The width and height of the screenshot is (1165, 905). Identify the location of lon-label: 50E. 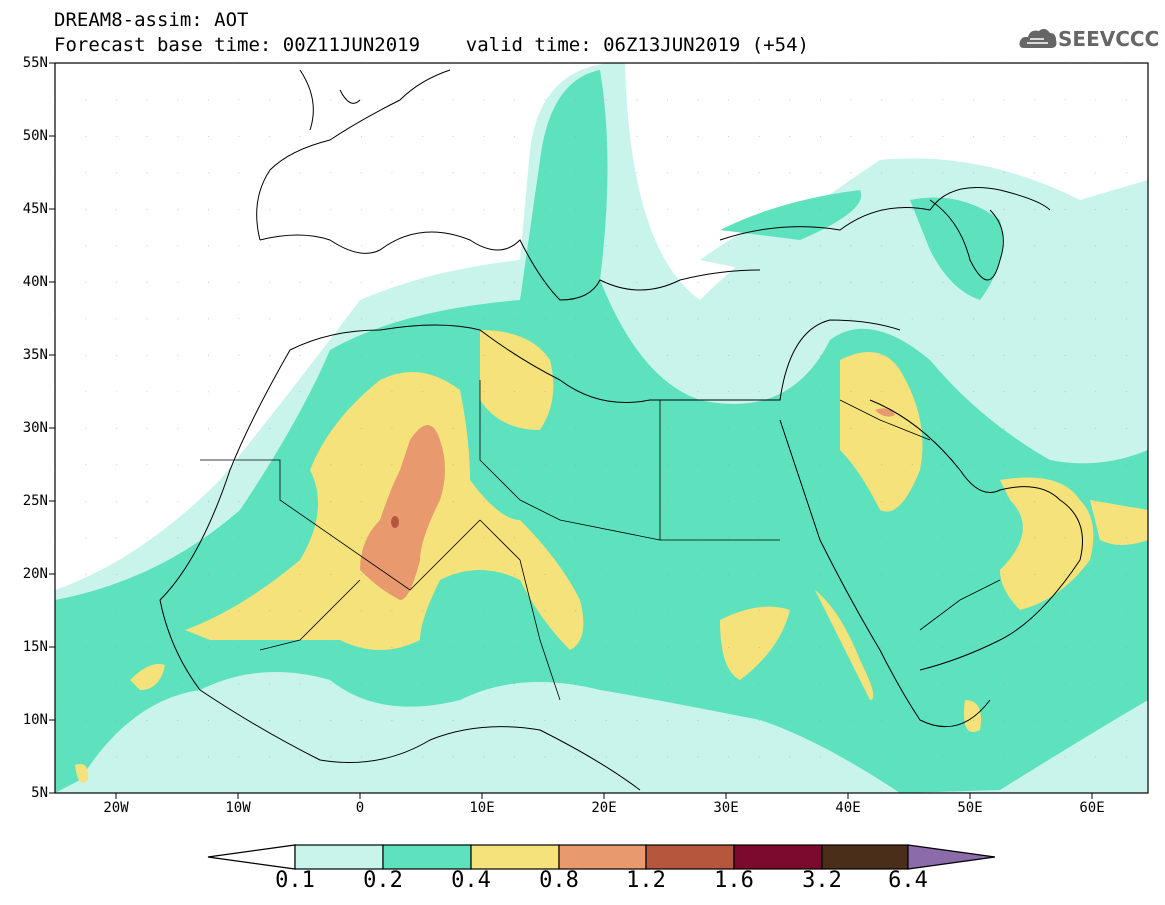
(970, 808).